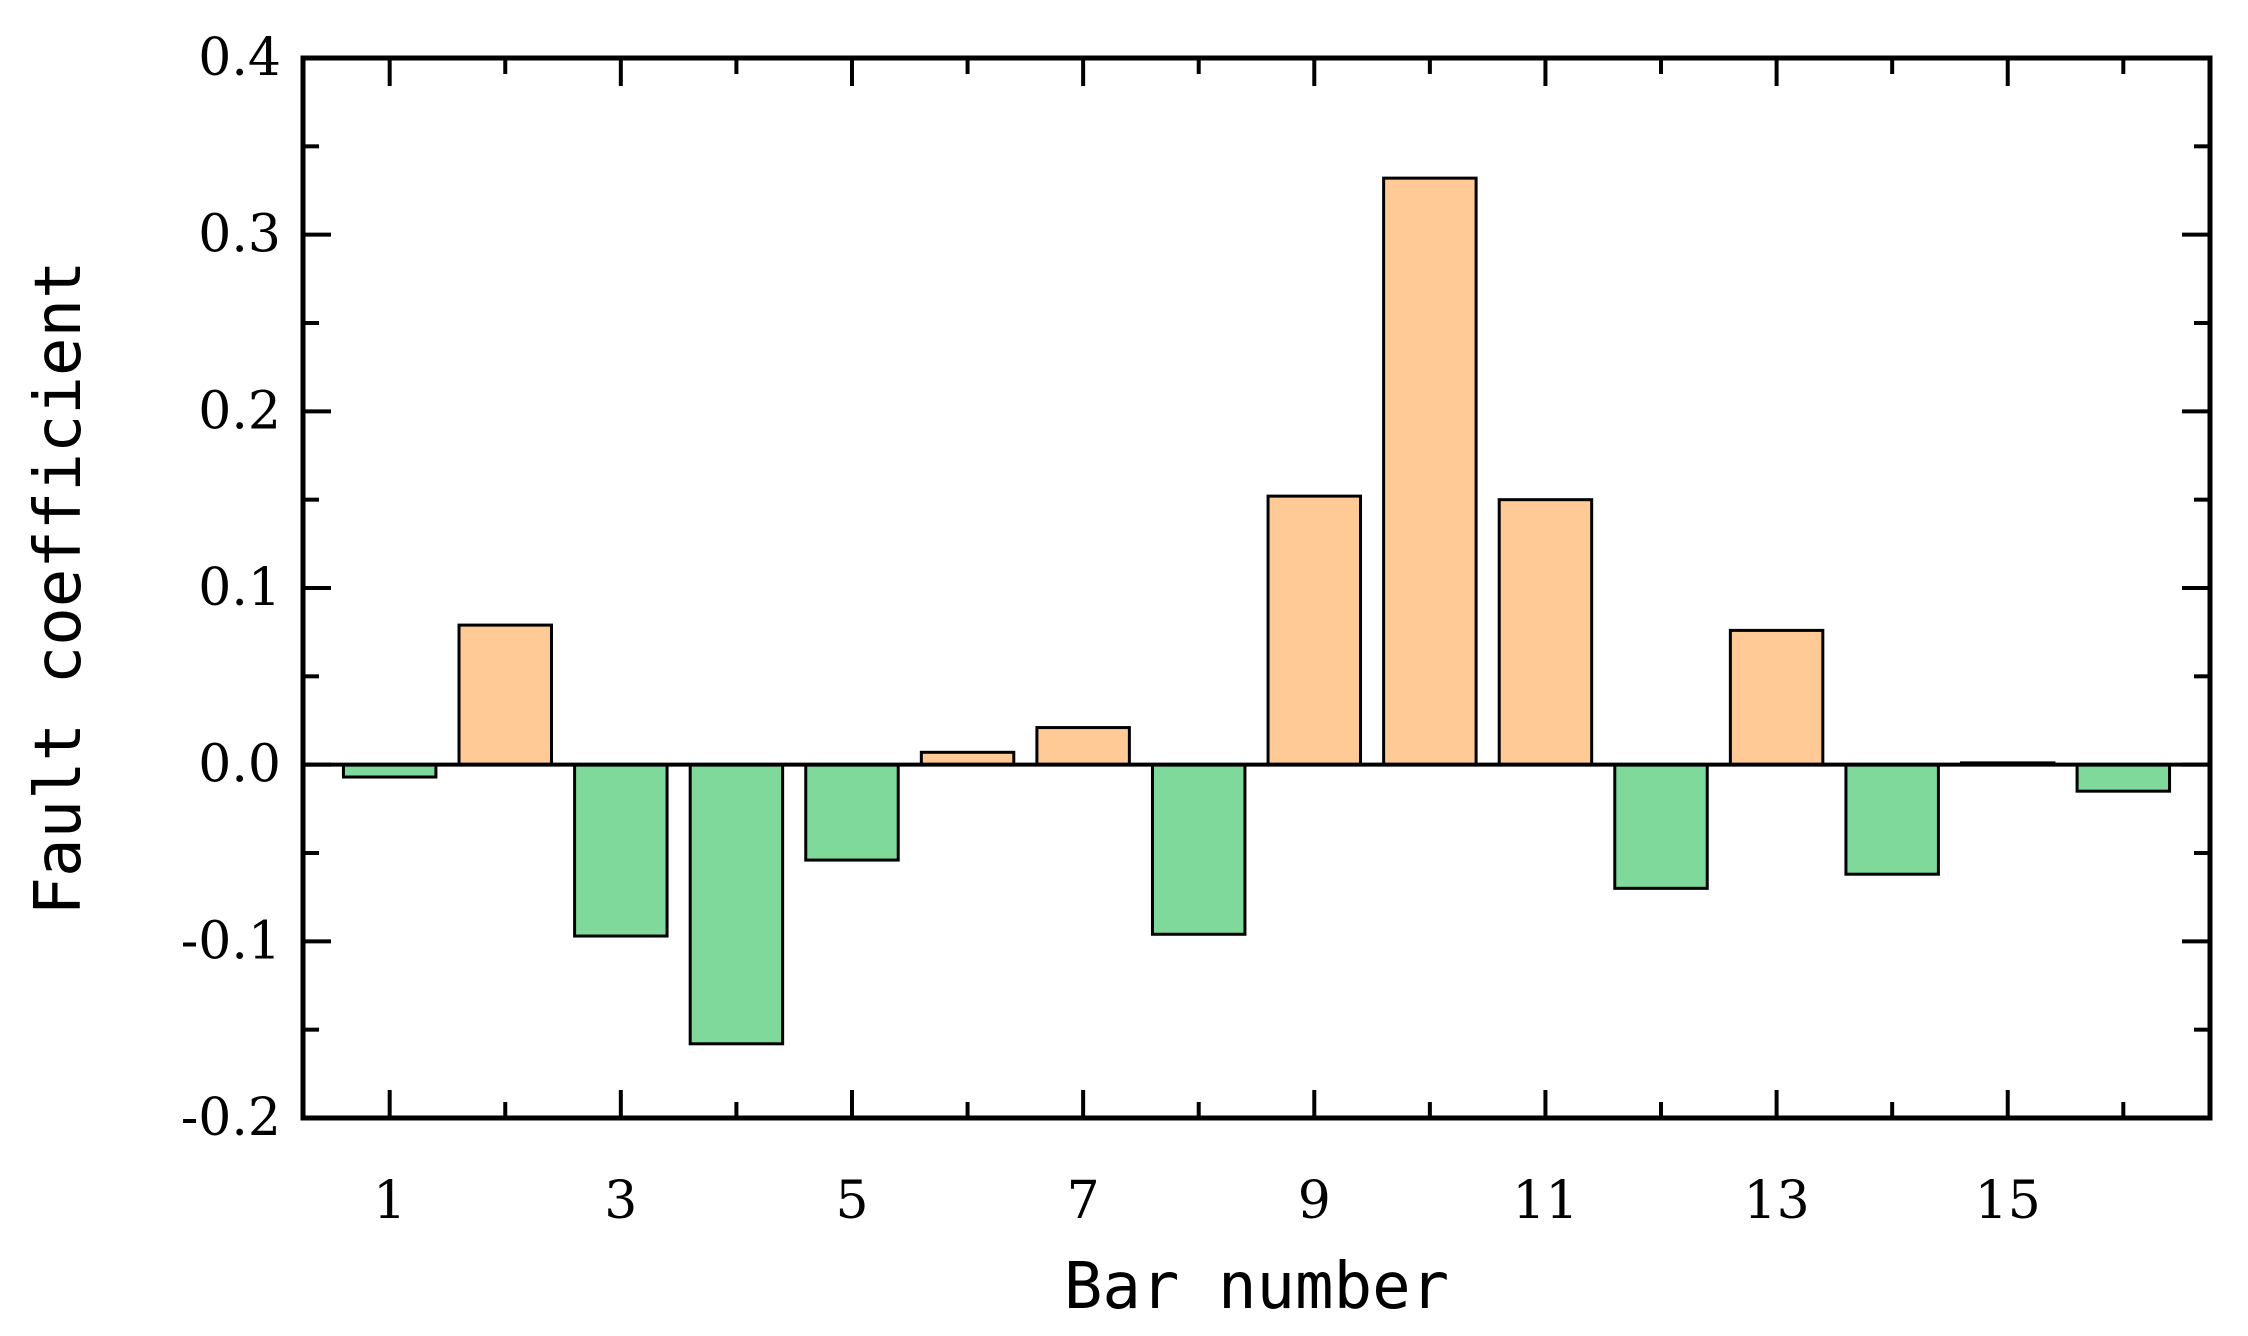 Image resolution: width=2248 pixels, height=1336 pixels. Describe the element at coordinates (1314, 1201) in the screenshot. I see `x-tick-label: 9` at that location.